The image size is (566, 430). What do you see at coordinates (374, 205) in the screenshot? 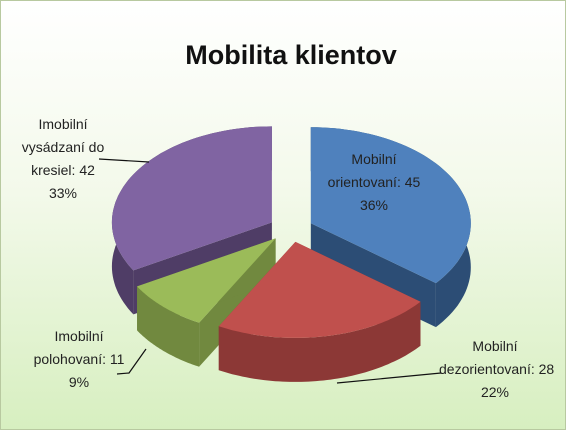
I see `percent-label: 36%` at bounding box center [374, 205].